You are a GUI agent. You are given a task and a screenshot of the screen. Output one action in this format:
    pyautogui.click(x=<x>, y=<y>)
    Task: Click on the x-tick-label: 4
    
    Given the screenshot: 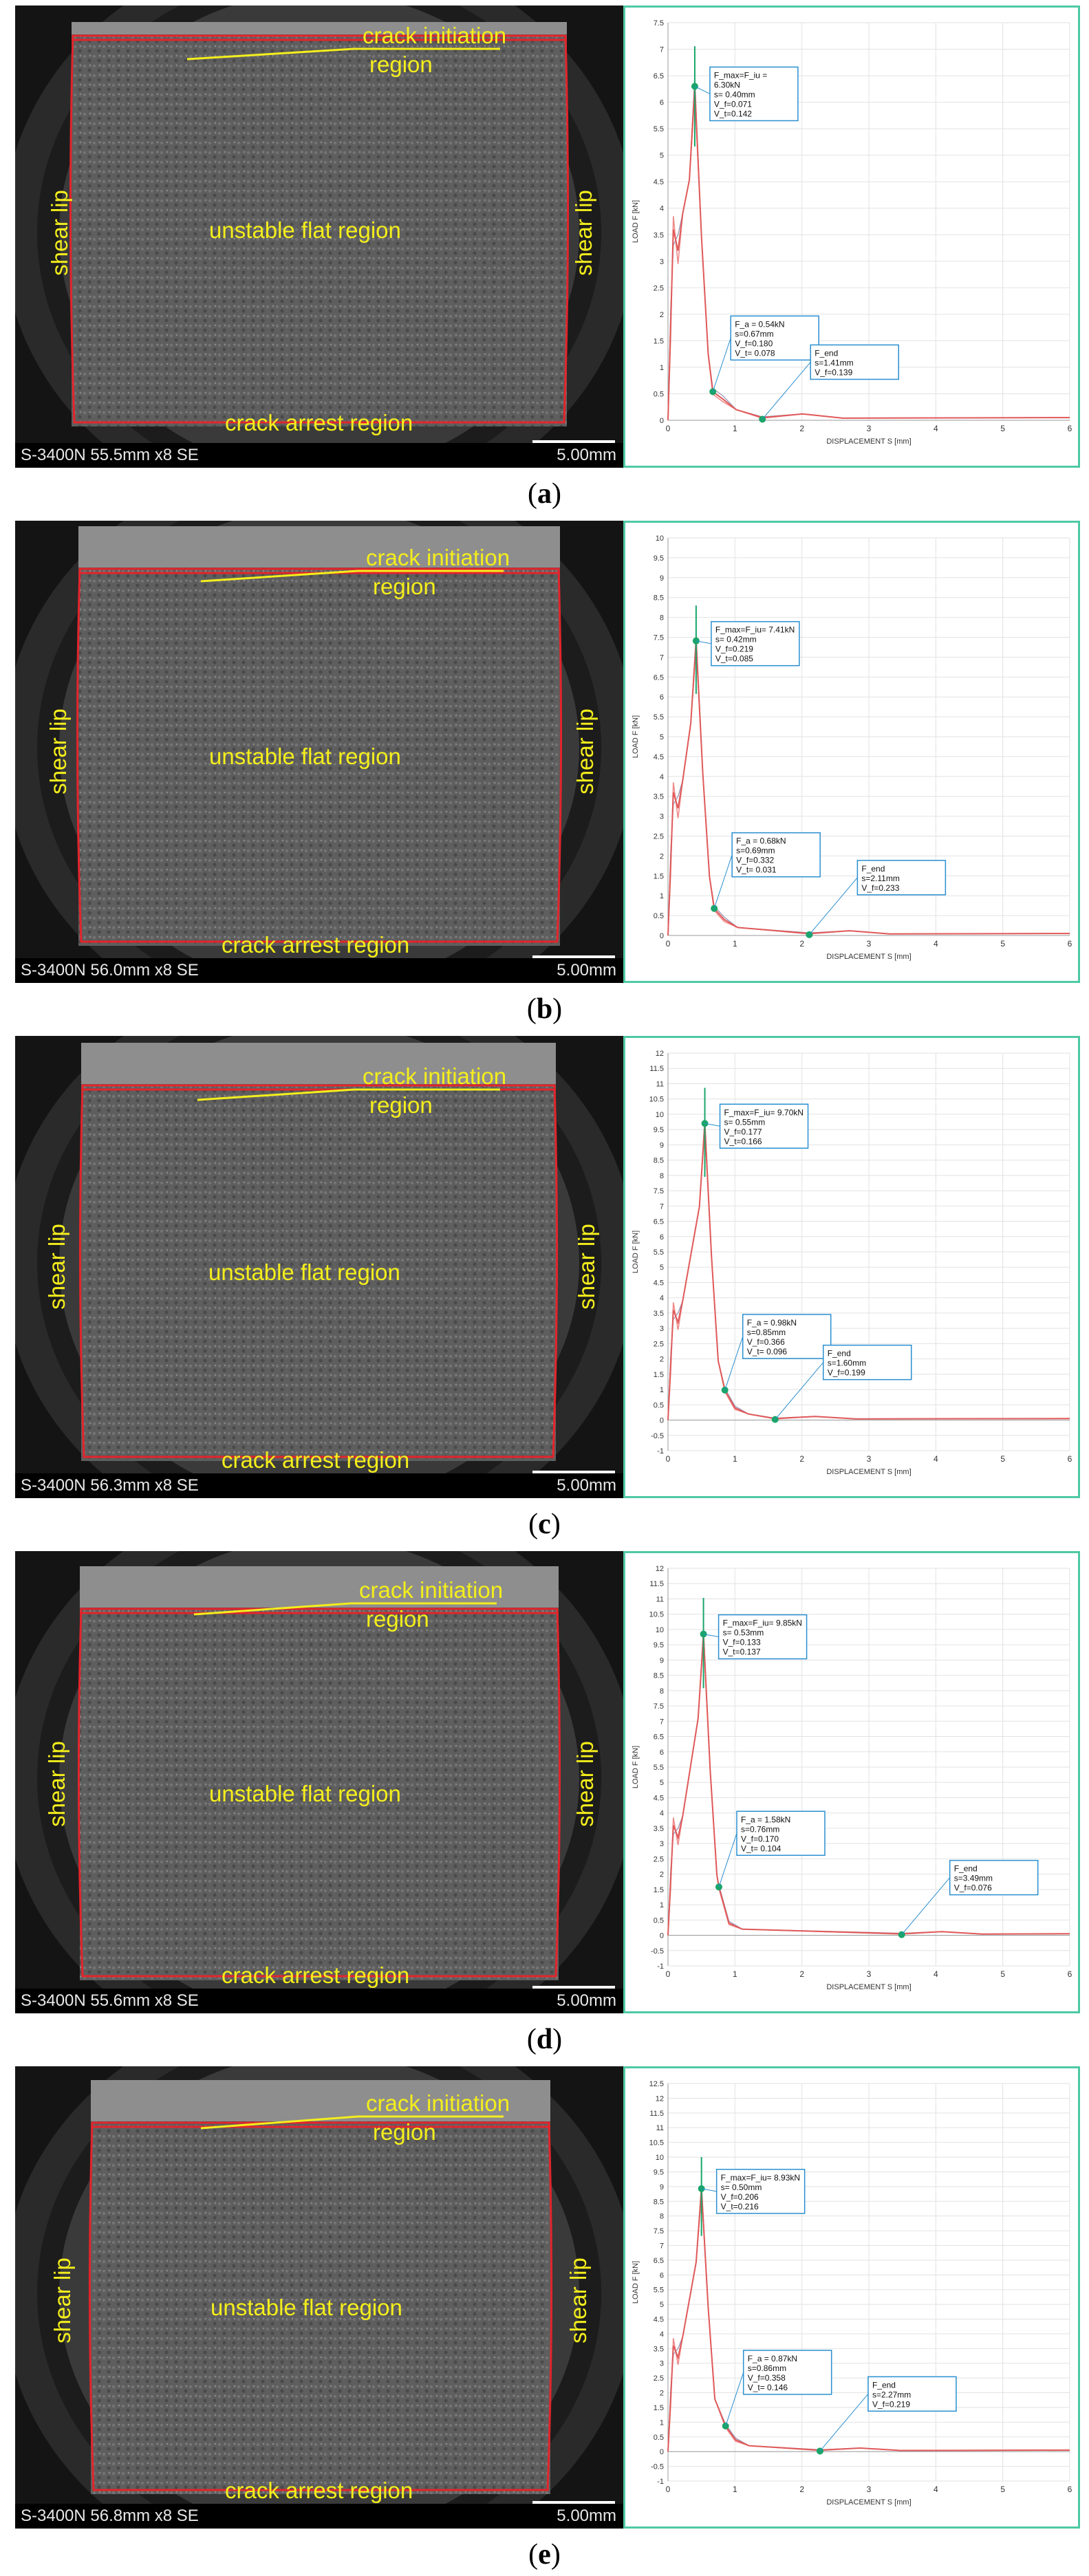 What is the action you would take?
    pyautogui.click(x=936, y=428)
    